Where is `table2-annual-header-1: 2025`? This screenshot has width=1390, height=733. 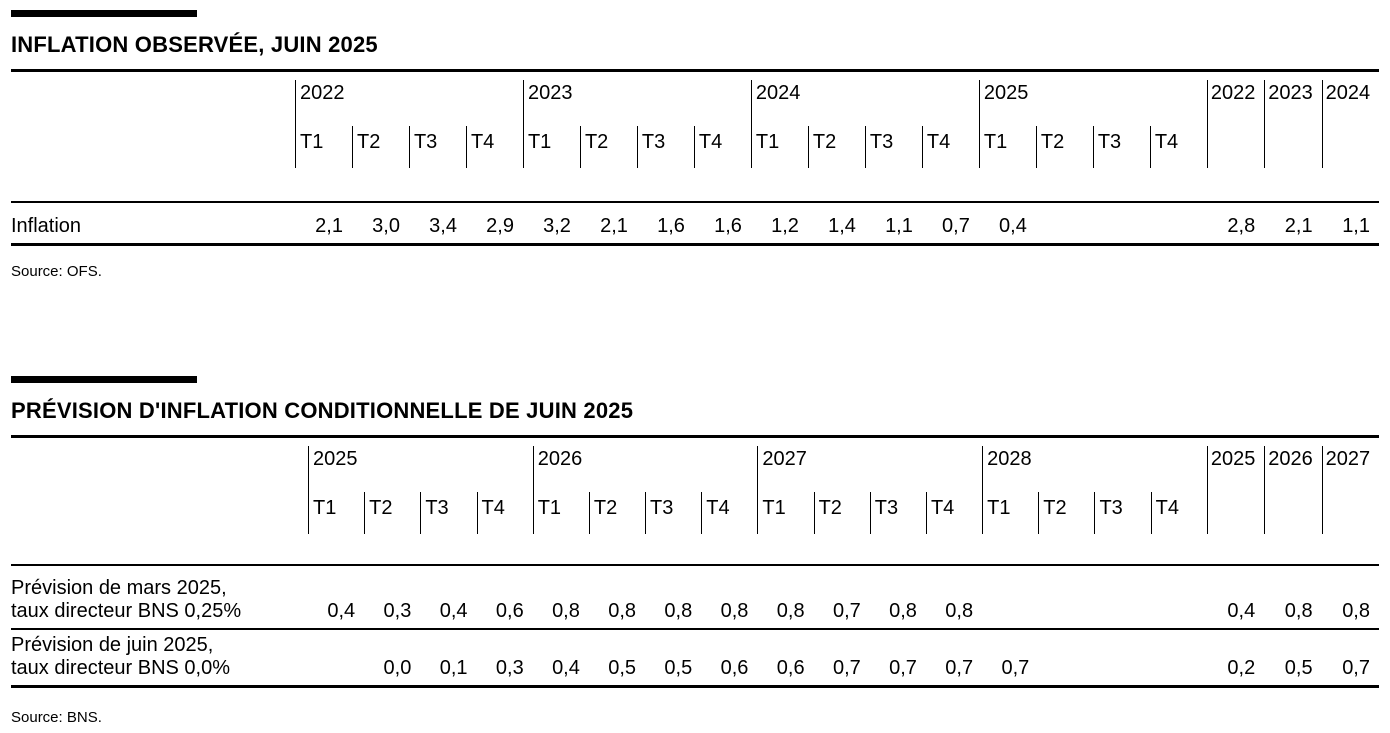 table2-annual-header-1: 2025 is located at coordinates (1235, 490).